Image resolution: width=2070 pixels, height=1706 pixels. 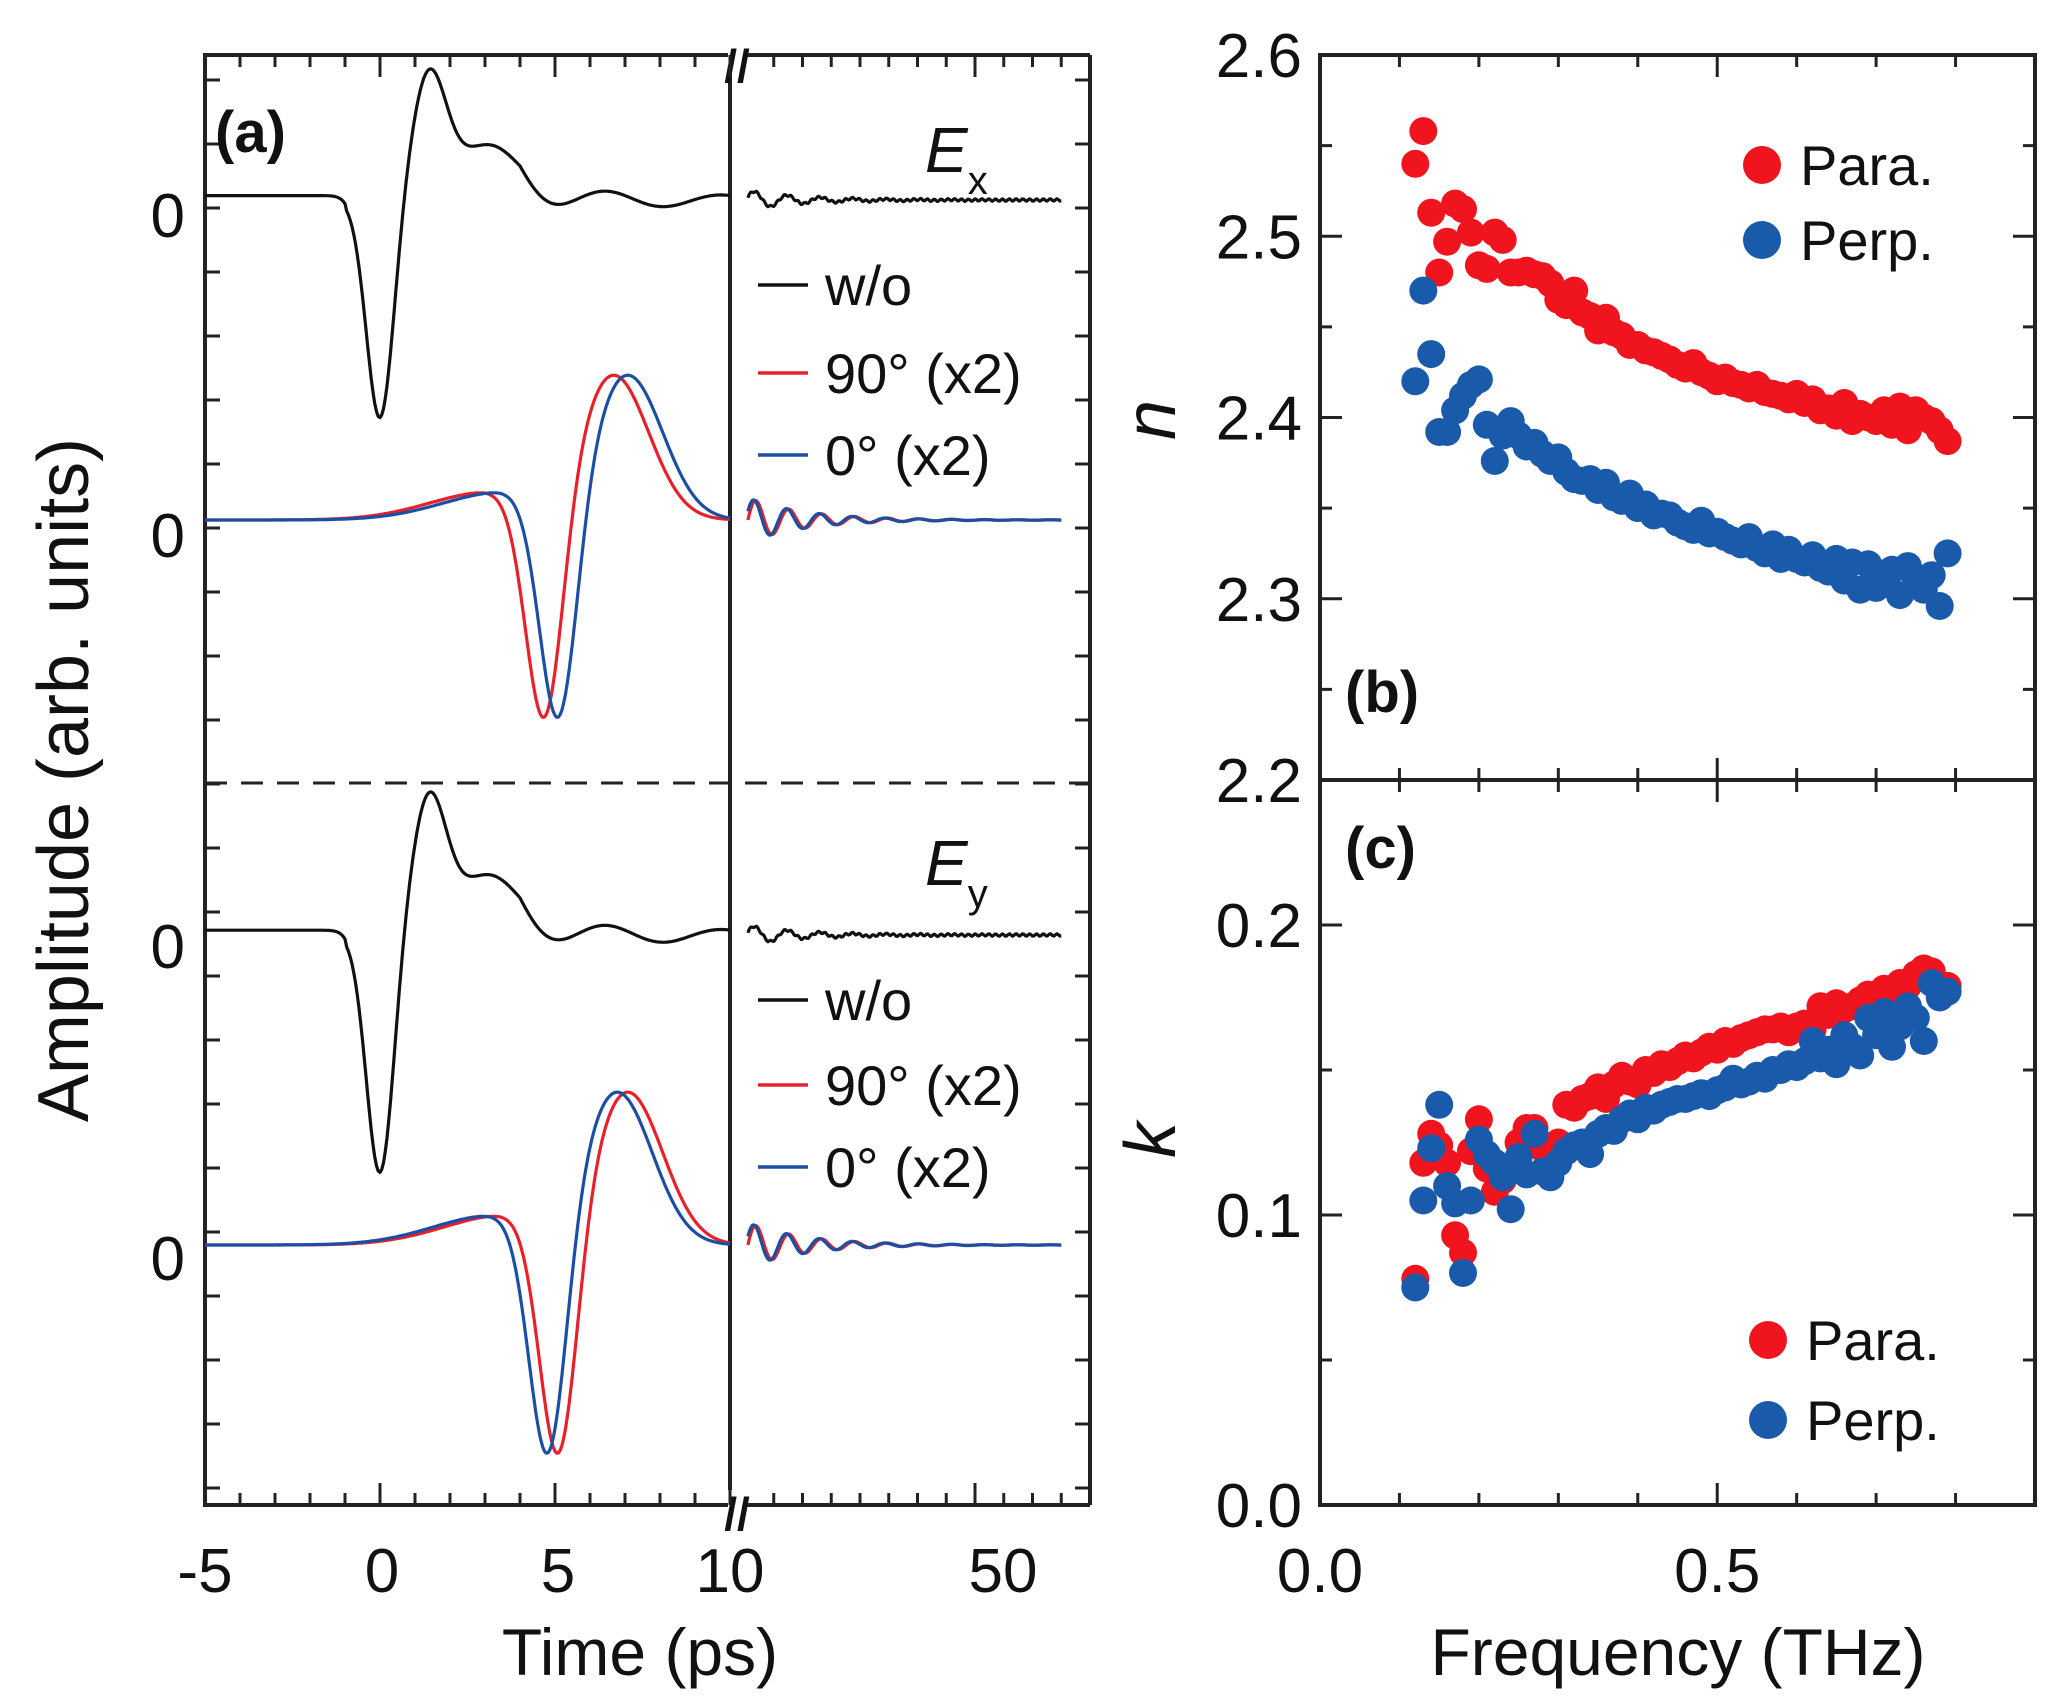 I want to click on field-ey-sub: y, so click(x=978, y=894).